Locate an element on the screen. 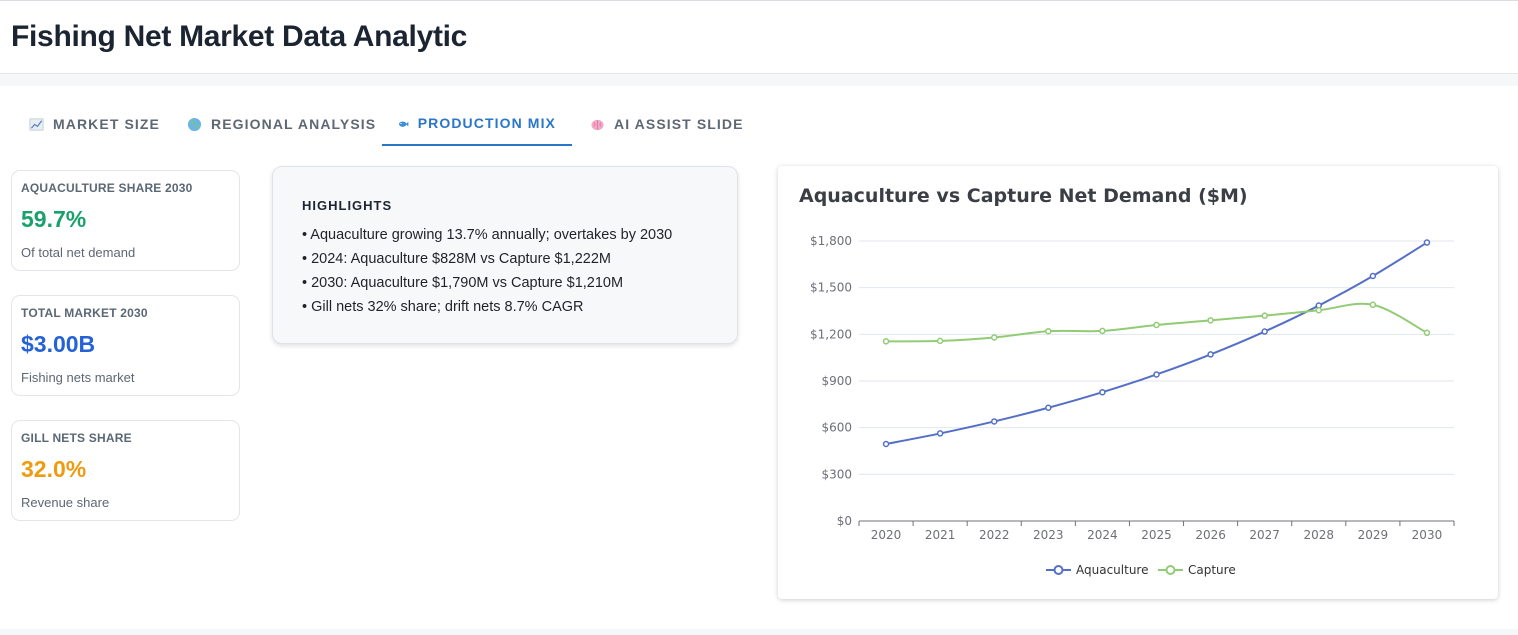  tab-production-mix: PRODUCTION MIX is located at coordinates (477, 124).